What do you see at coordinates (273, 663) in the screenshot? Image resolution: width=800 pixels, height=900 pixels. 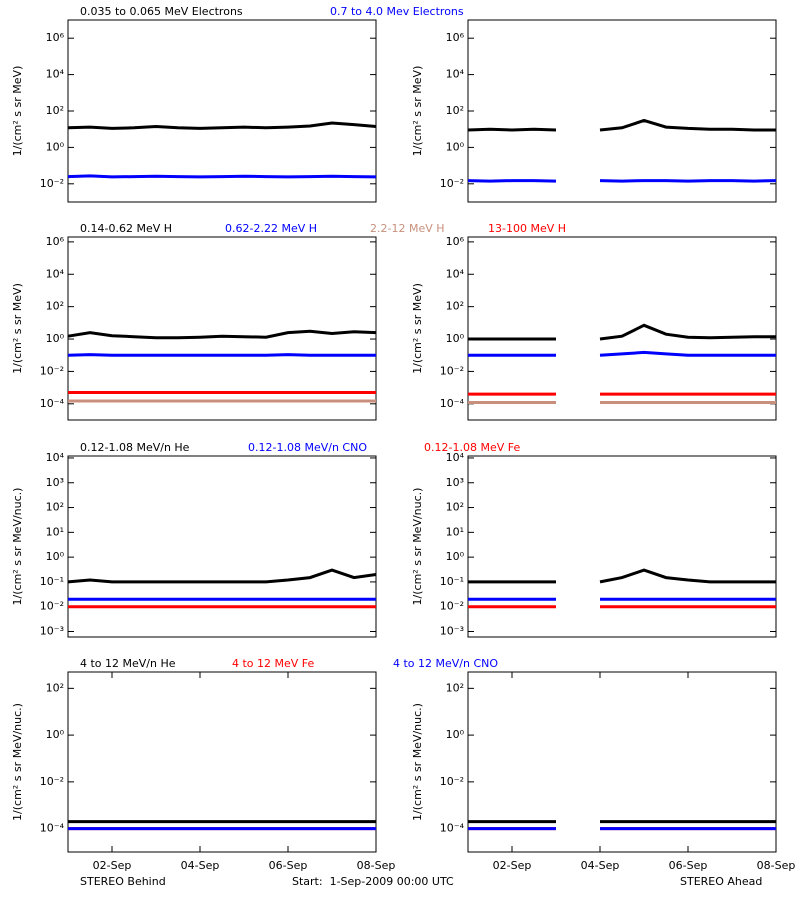 I see `legend-entry: 4 to 12 MeV Fe` at bounding box center [273, 663].